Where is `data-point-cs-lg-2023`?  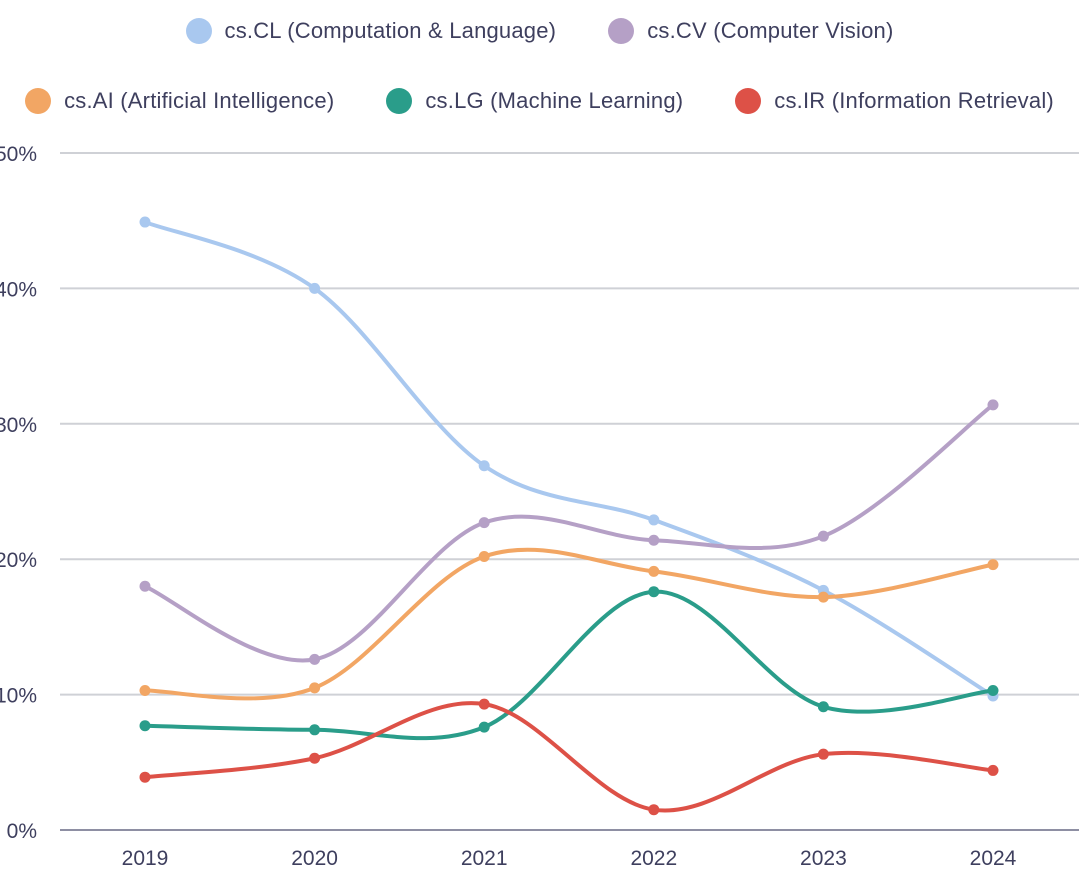
data-point-cs-lg-2023 is located at coordinates (823, 707).